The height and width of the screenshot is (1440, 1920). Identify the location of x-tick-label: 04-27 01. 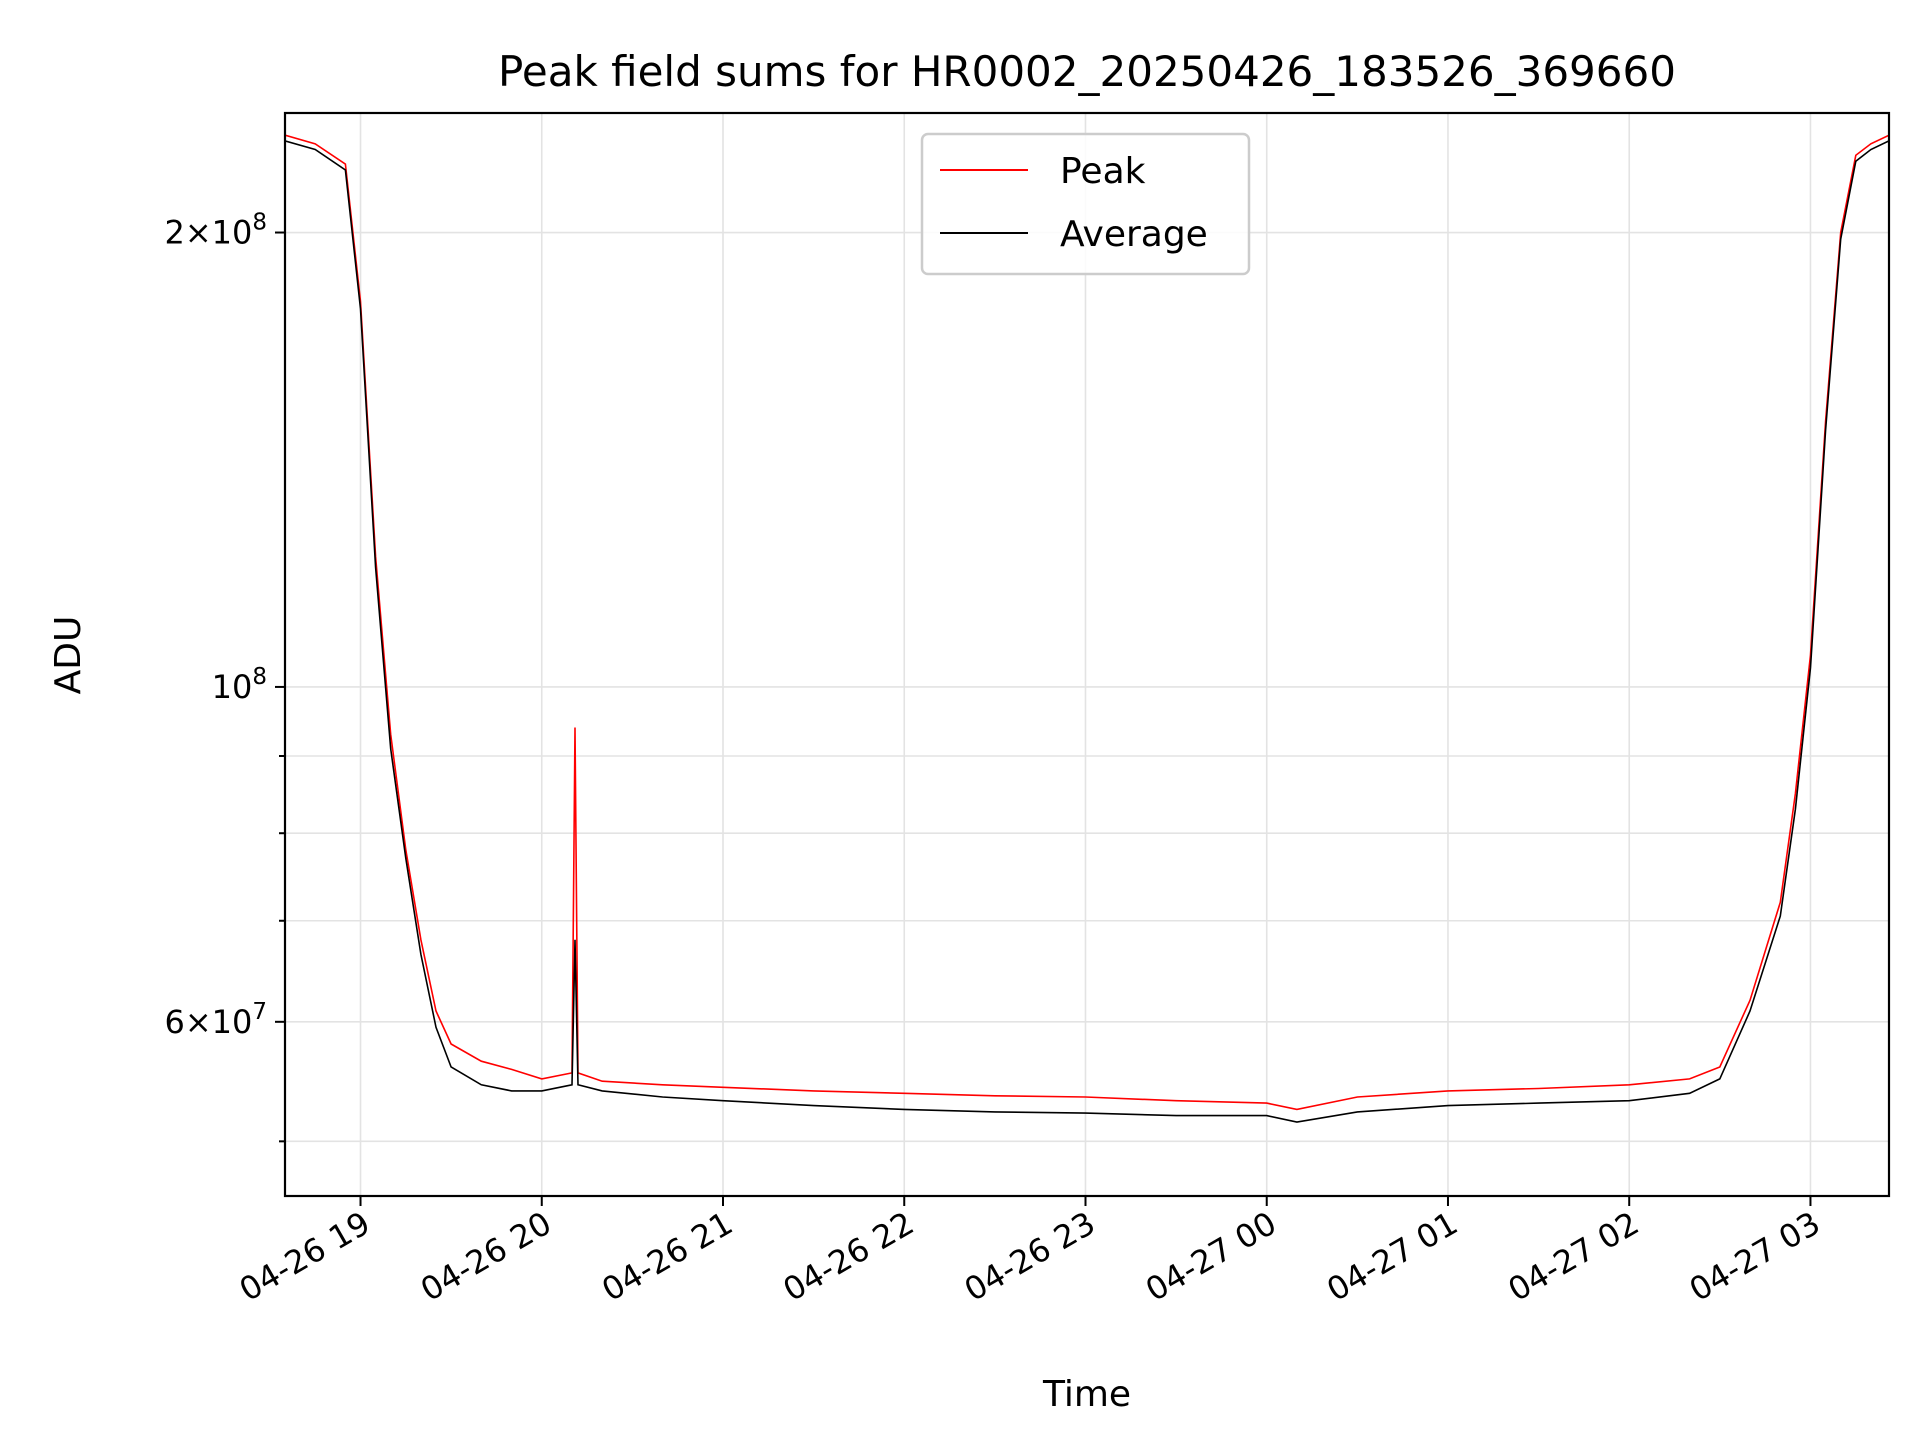
(1392, 1256).